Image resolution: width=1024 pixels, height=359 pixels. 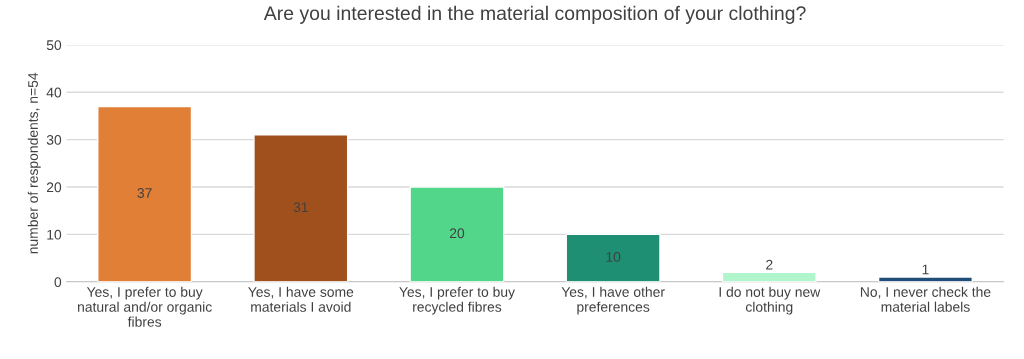 I want to click on x-tick-label: I do not buy new clothing, so click(x=770, y=300).